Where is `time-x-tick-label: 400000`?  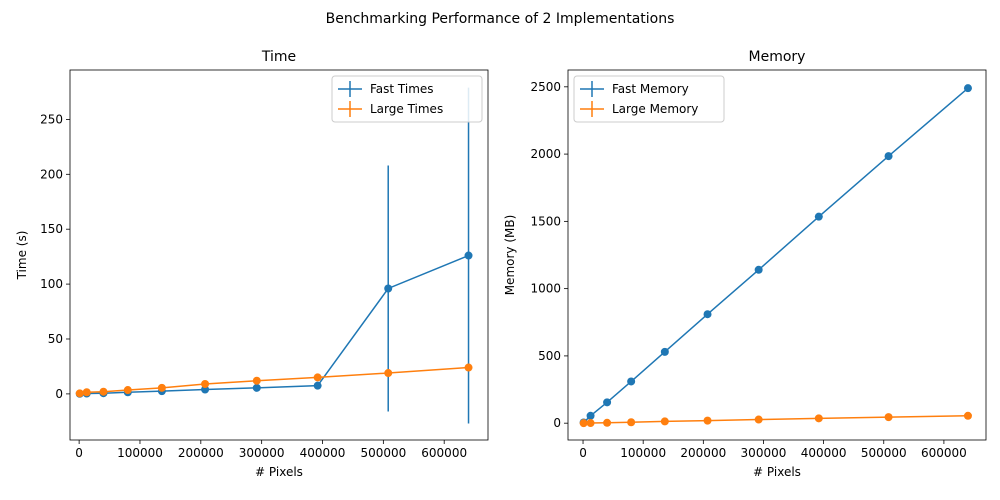
time-x-tick-label: 400000 is located at coordinates (323, 453).